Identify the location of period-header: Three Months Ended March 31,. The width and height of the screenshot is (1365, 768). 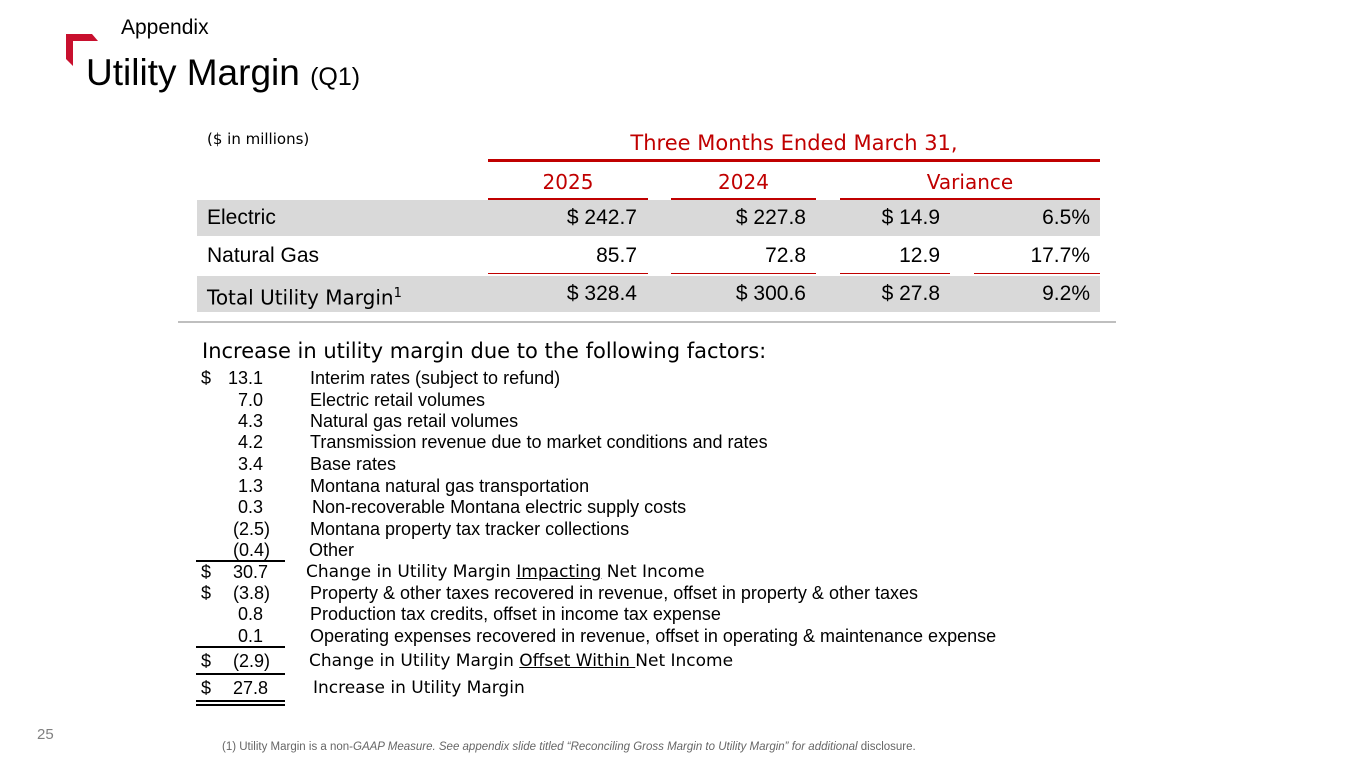
(794, 143).